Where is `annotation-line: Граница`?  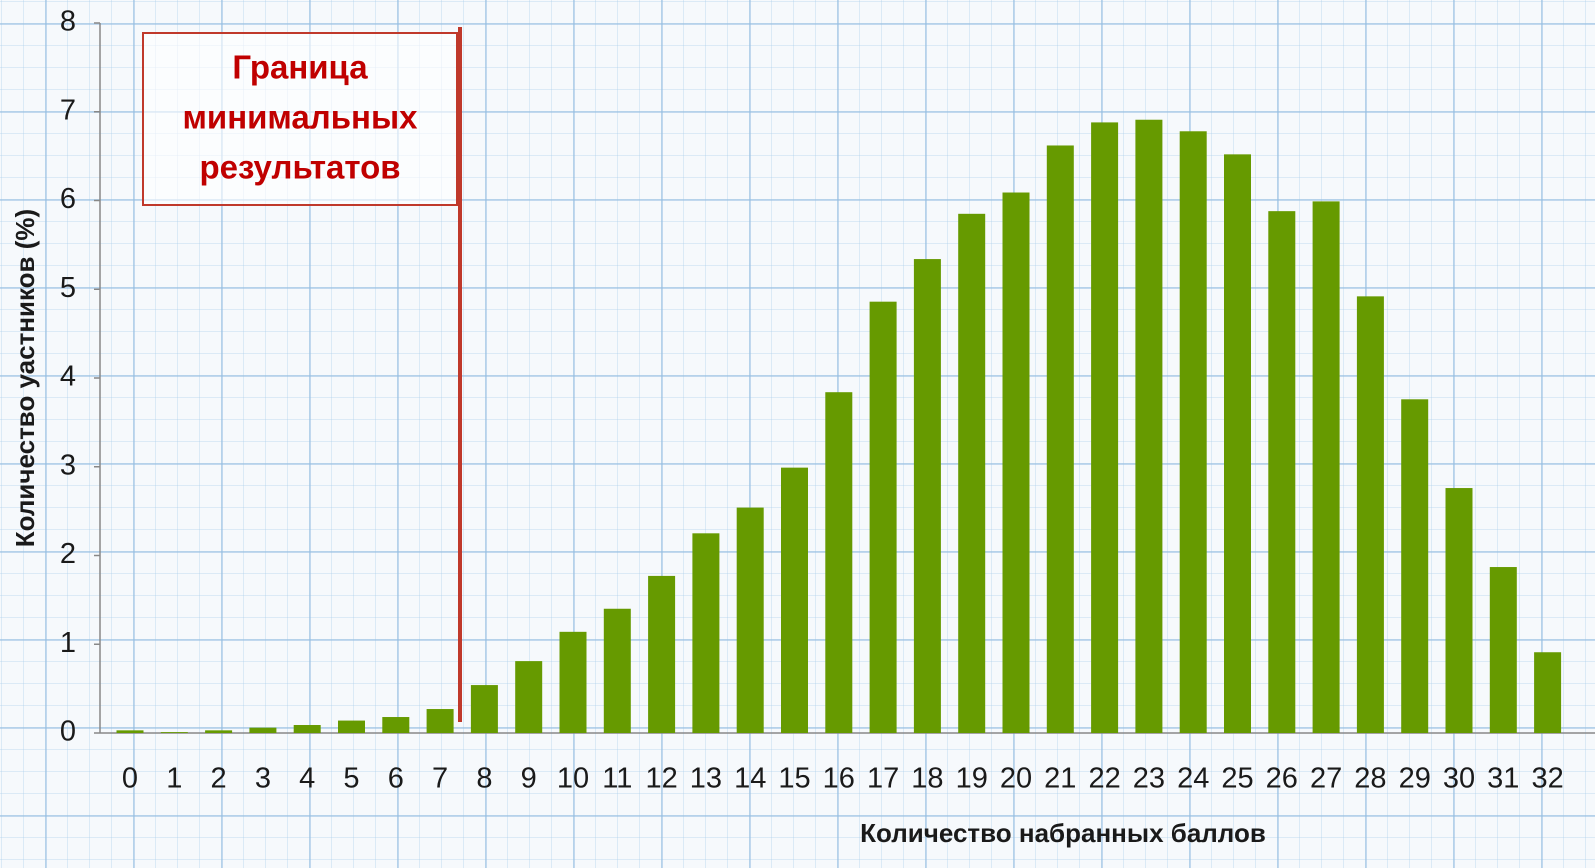
annotation-line: Граница is located at coordinates (300, 67).